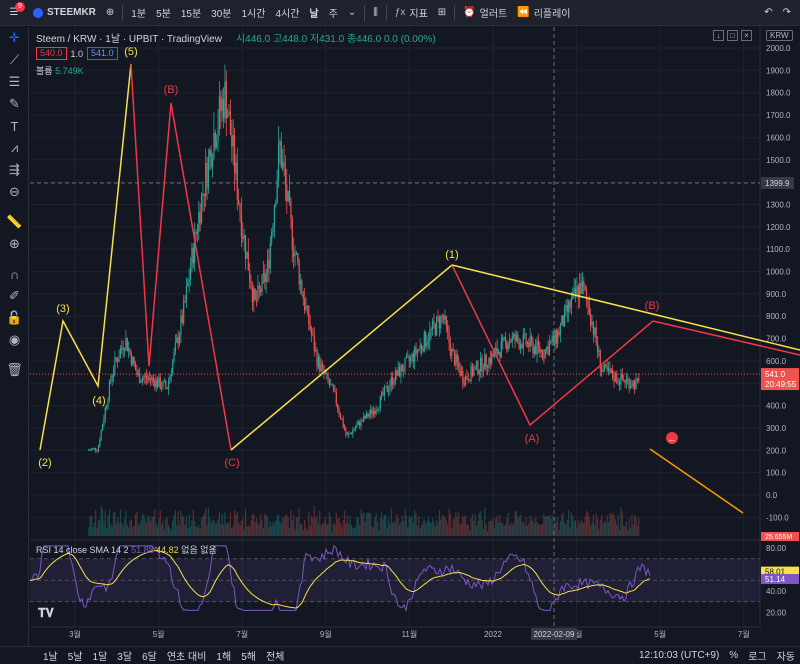  I want to click on chart-type-button: ⫼, so click(375, 13).